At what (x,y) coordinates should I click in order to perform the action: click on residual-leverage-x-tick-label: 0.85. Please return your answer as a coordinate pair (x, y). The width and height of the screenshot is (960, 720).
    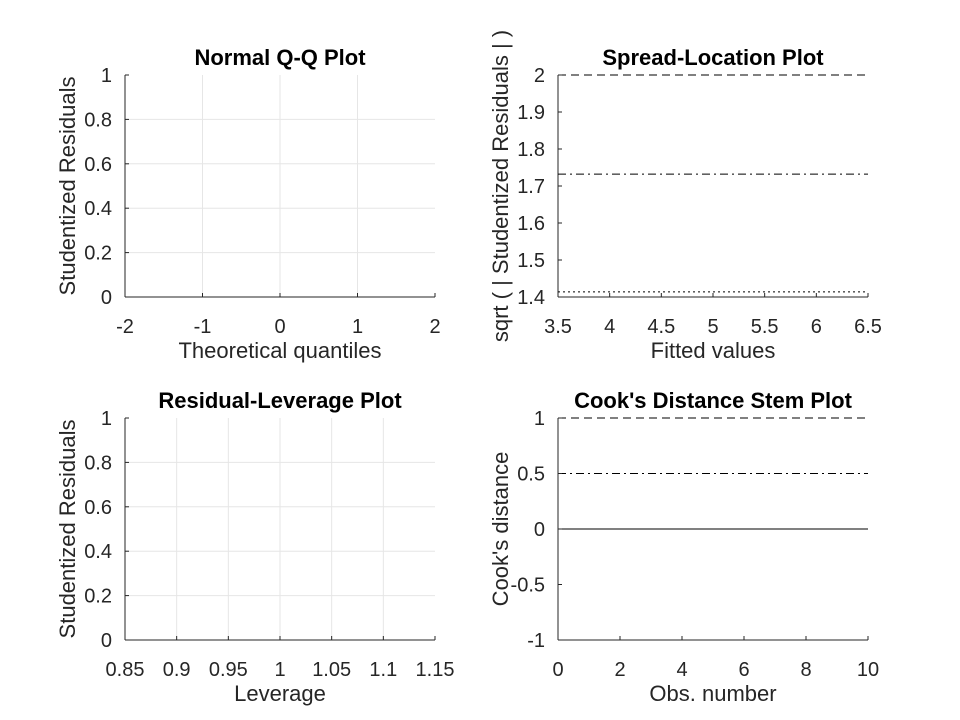
    Looking at the image, I should click on (125, 670).